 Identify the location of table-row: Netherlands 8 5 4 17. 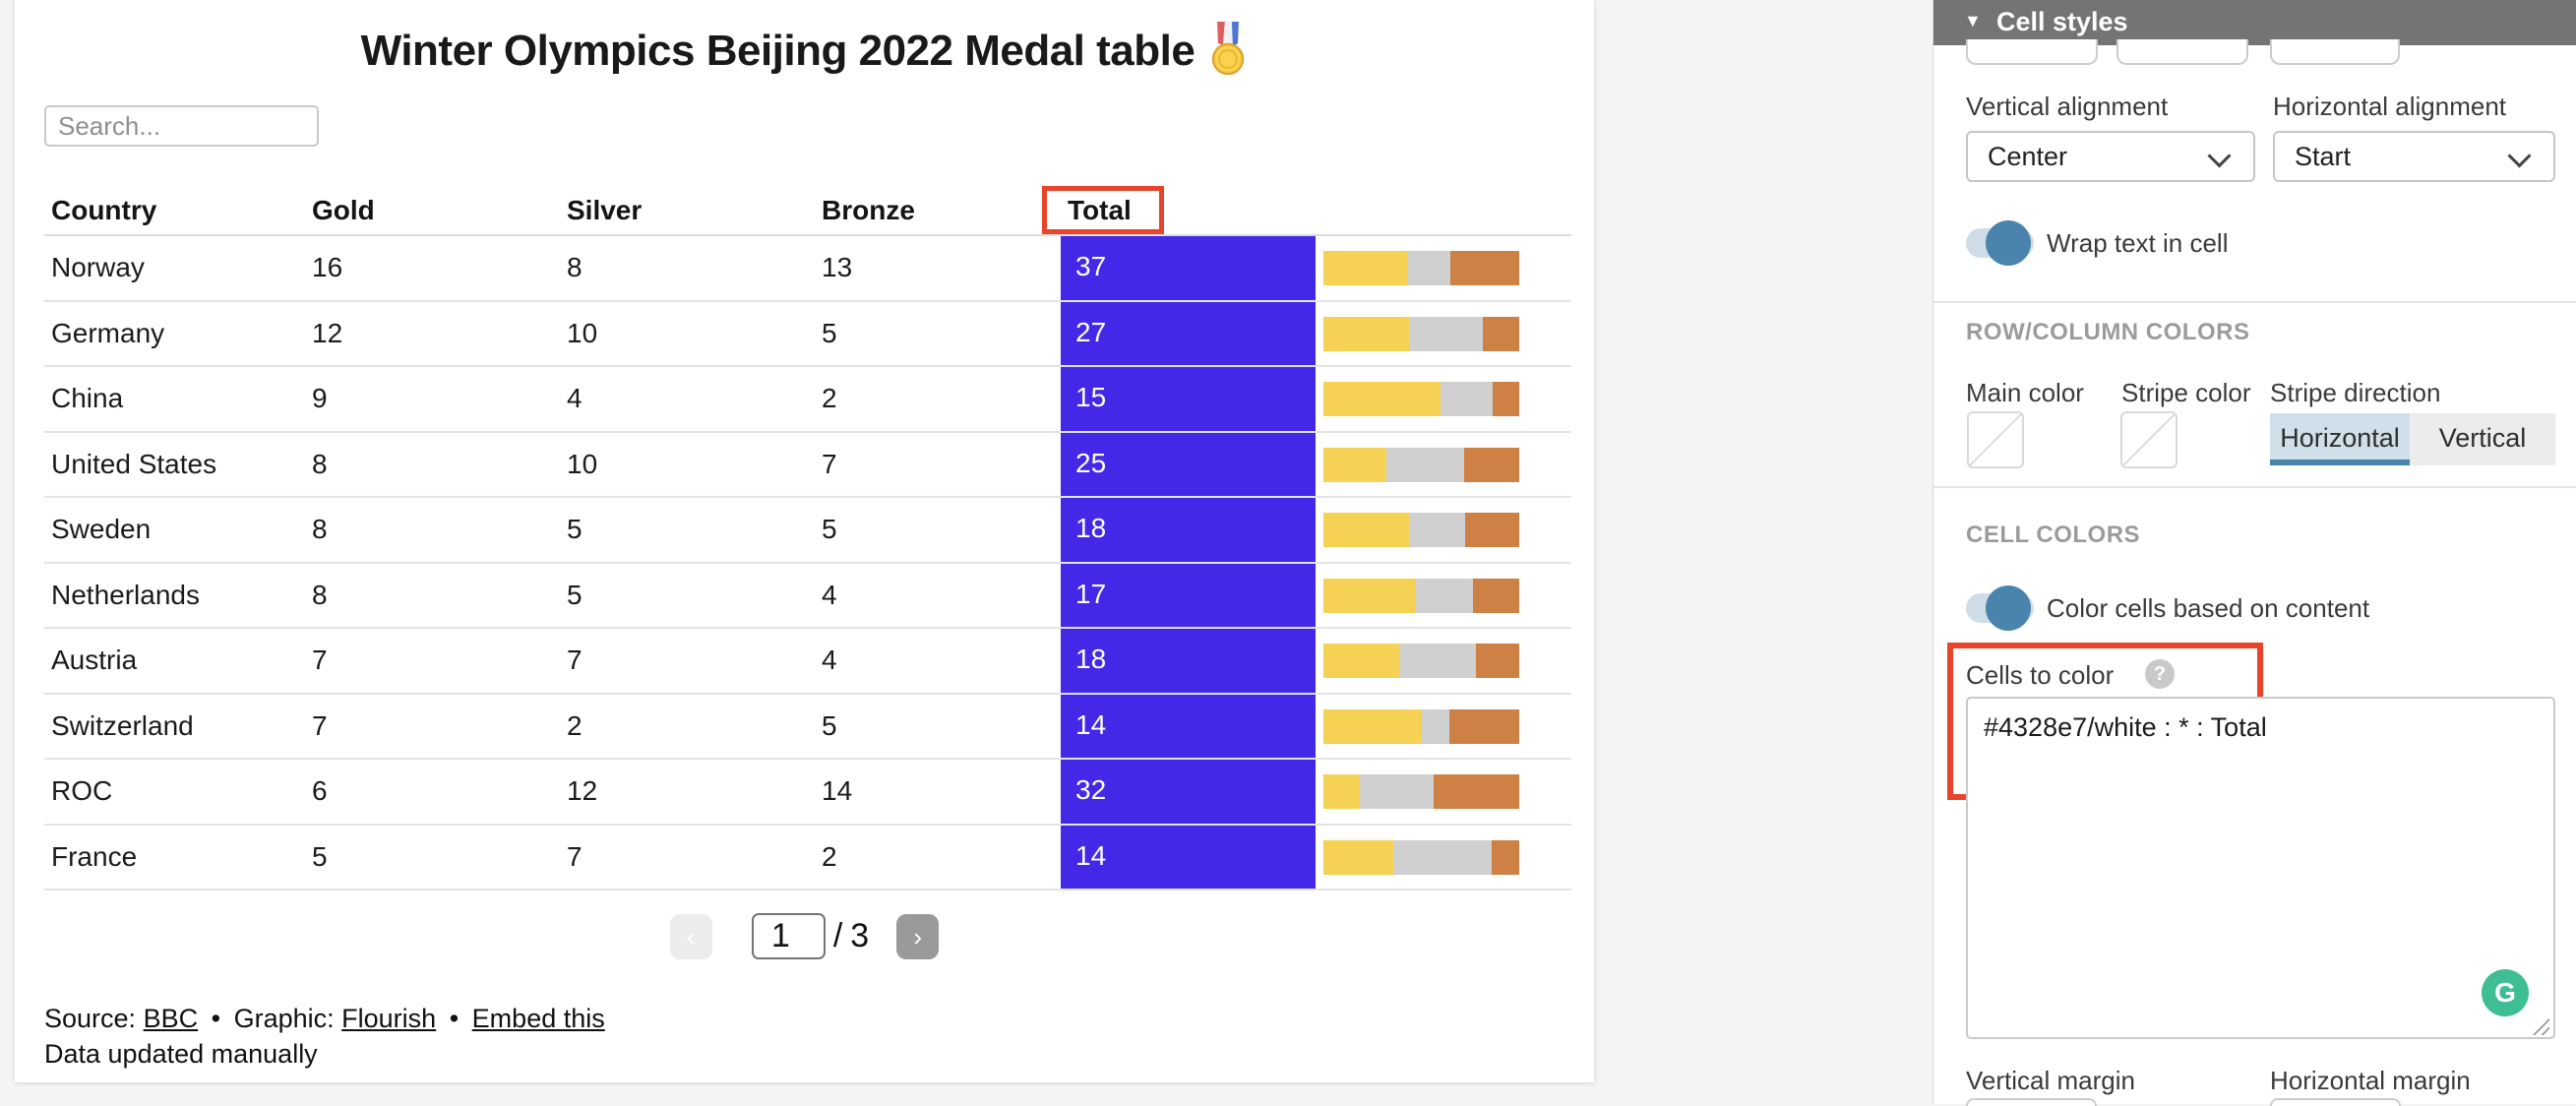
(807, 596).